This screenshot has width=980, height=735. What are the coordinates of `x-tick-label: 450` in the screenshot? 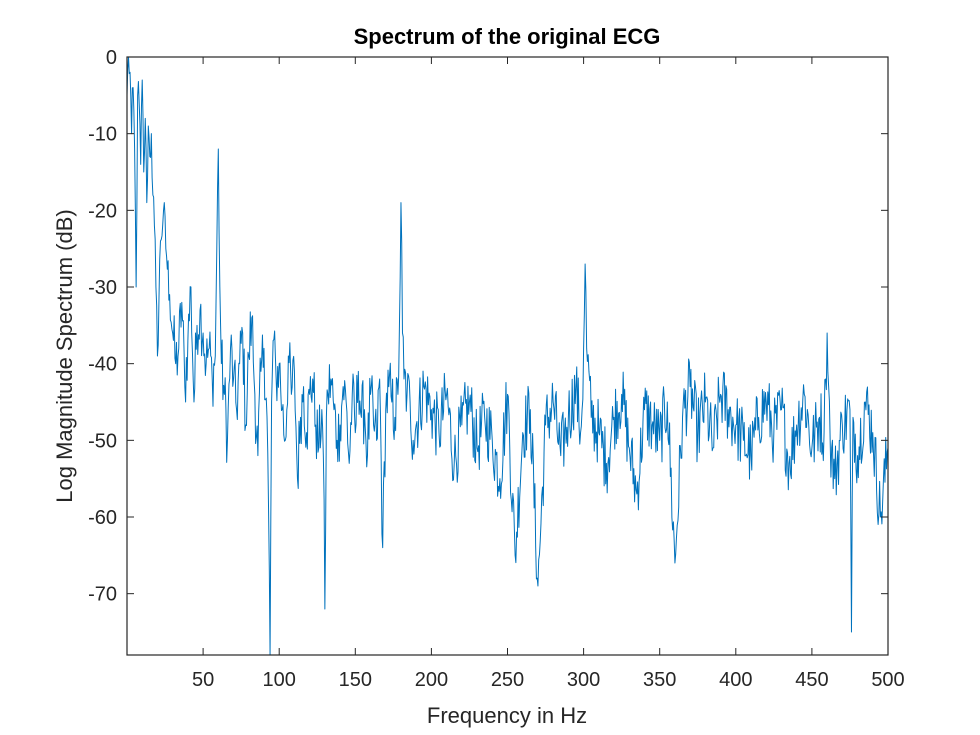 It's located at (811, 680).